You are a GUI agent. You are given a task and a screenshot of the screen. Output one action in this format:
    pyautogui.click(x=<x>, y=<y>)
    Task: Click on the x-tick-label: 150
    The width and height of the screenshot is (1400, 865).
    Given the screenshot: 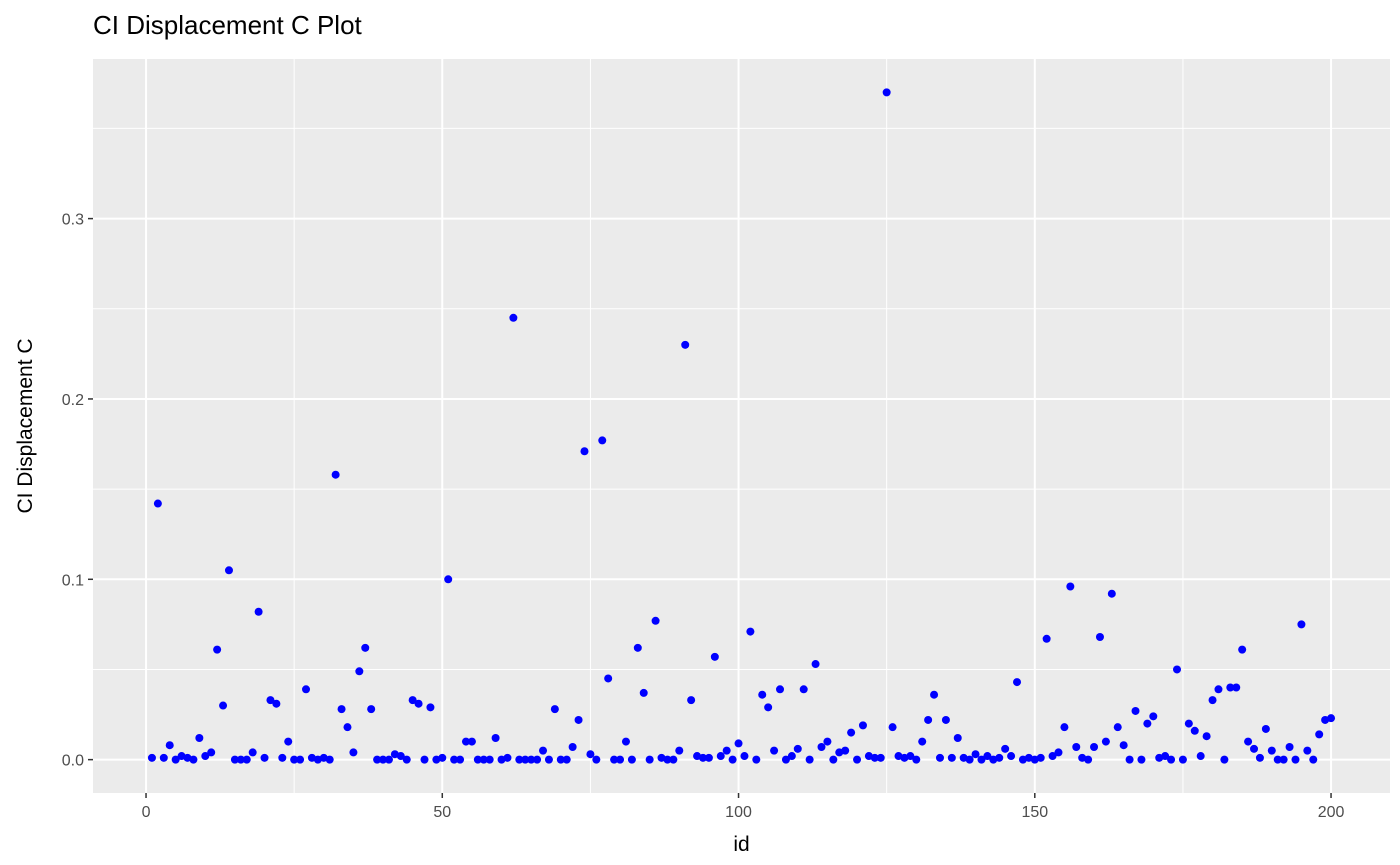 What is the action you would take?
    pyautogui.click(x=1034, y=812)
    